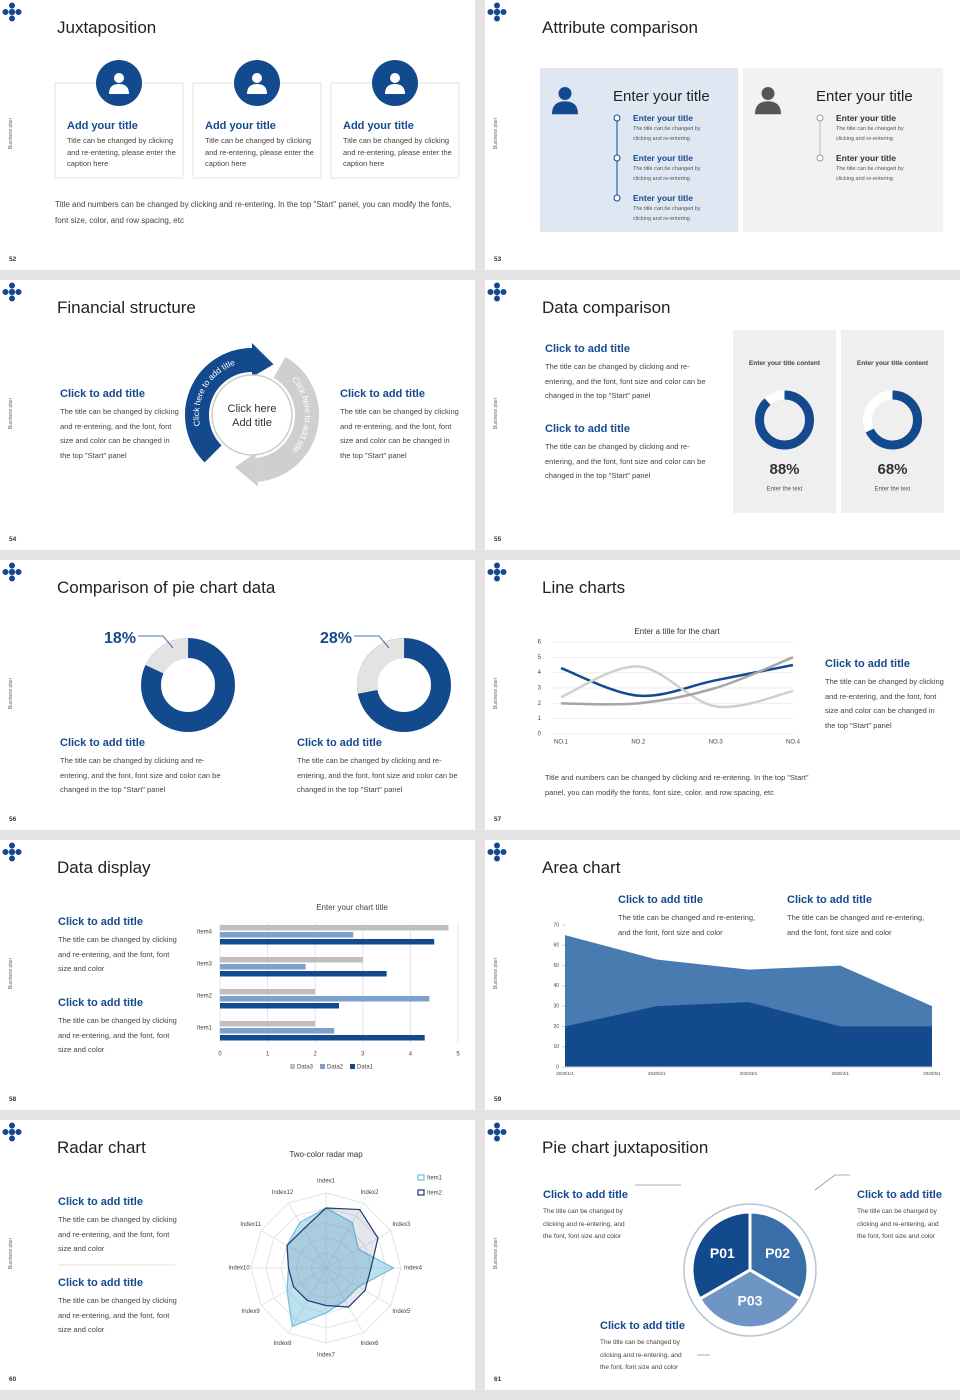  Describe the element at coordinates (120, 638) in the screenshot. I see `donut-label: 18%` at that location.